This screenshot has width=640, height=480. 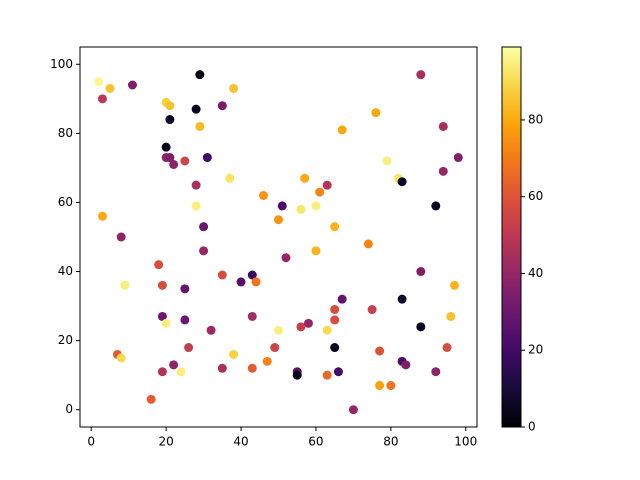 What do you see at coordinates (65, 271) in the screenshot?
I see `y-tick-label: 40` at bounding box center [65, 271].